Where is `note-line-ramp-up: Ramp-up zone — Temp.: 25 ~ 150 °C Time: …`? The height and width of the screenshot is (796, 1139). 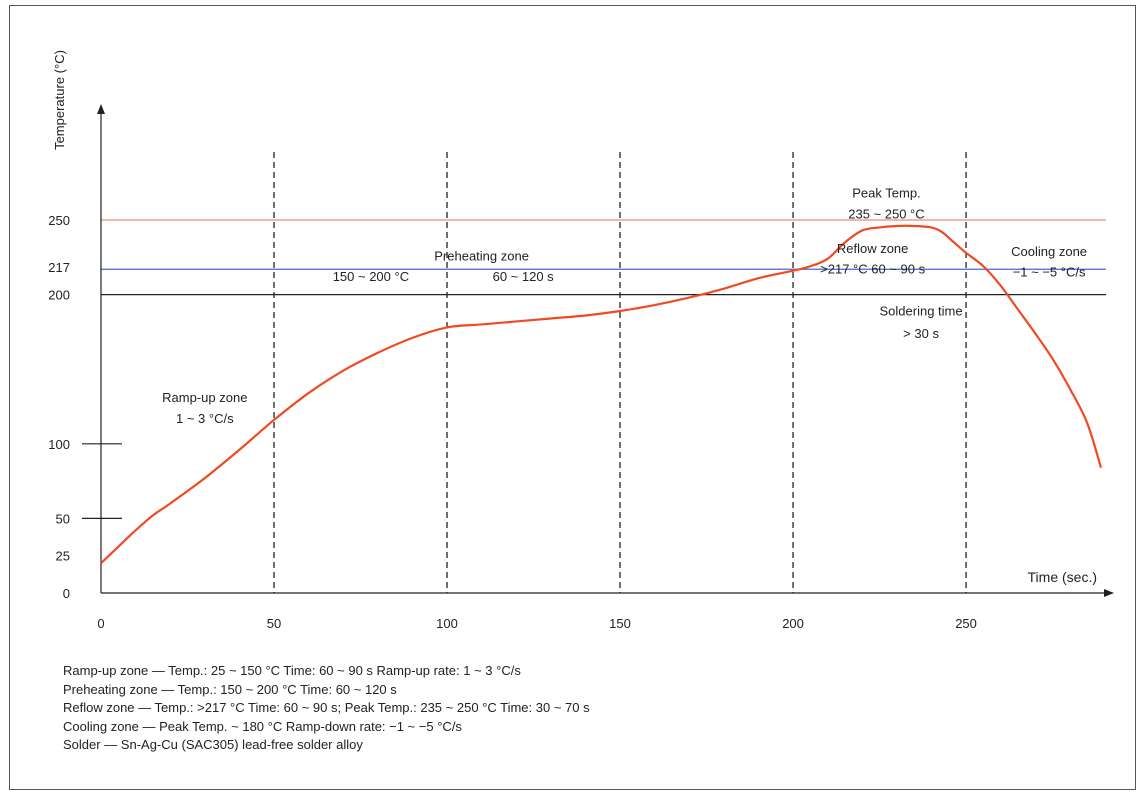
note-line-ramp-up: Ramp-up zone — Temp.: 25 ~ 150 °C Time: … is located at coordinates (292, 670).